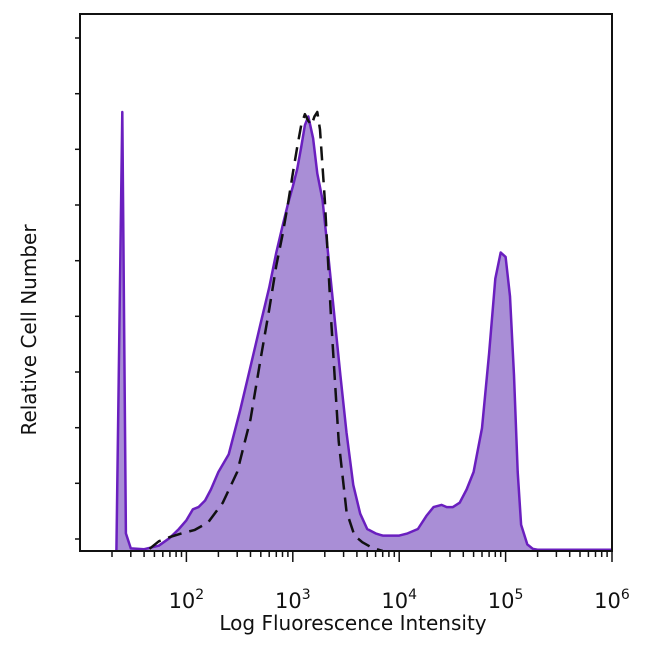 This screenshot has height=650, width=650. Describe the element at coordinates (29, 330) in the screenshot. I see `y-axis-title: Relative Cell Number` at that location.